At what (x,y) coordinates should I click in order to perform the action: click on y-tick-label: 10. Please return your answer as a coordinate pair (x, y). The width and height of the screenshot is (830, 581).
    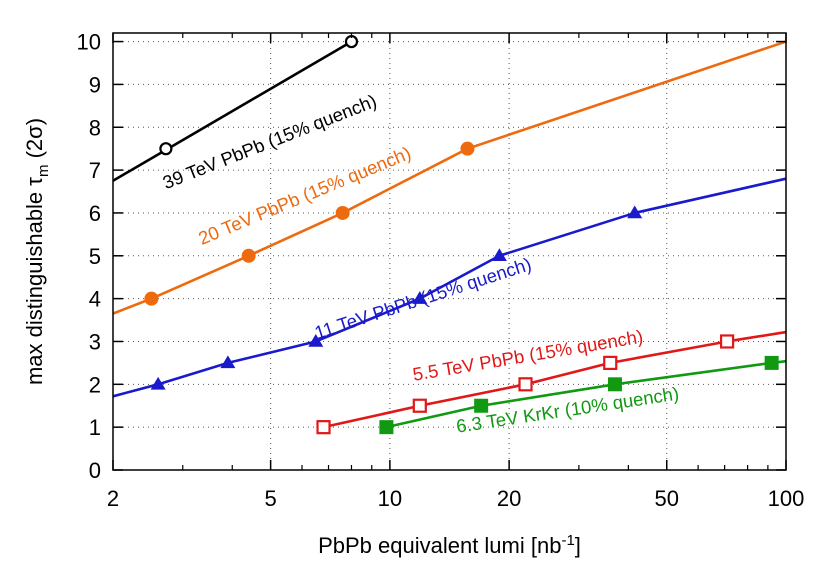
    Looking at the image, I should click on (89, 42).